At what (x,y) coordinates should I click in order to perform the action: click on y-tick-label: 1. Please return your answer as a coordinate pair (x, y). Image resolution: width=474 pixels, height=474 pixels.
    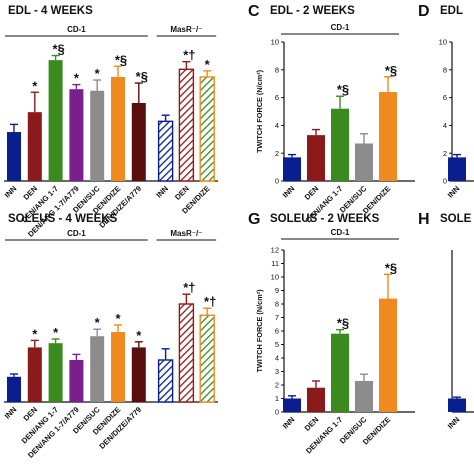
    Looking at the image, I should click on (277, 398).